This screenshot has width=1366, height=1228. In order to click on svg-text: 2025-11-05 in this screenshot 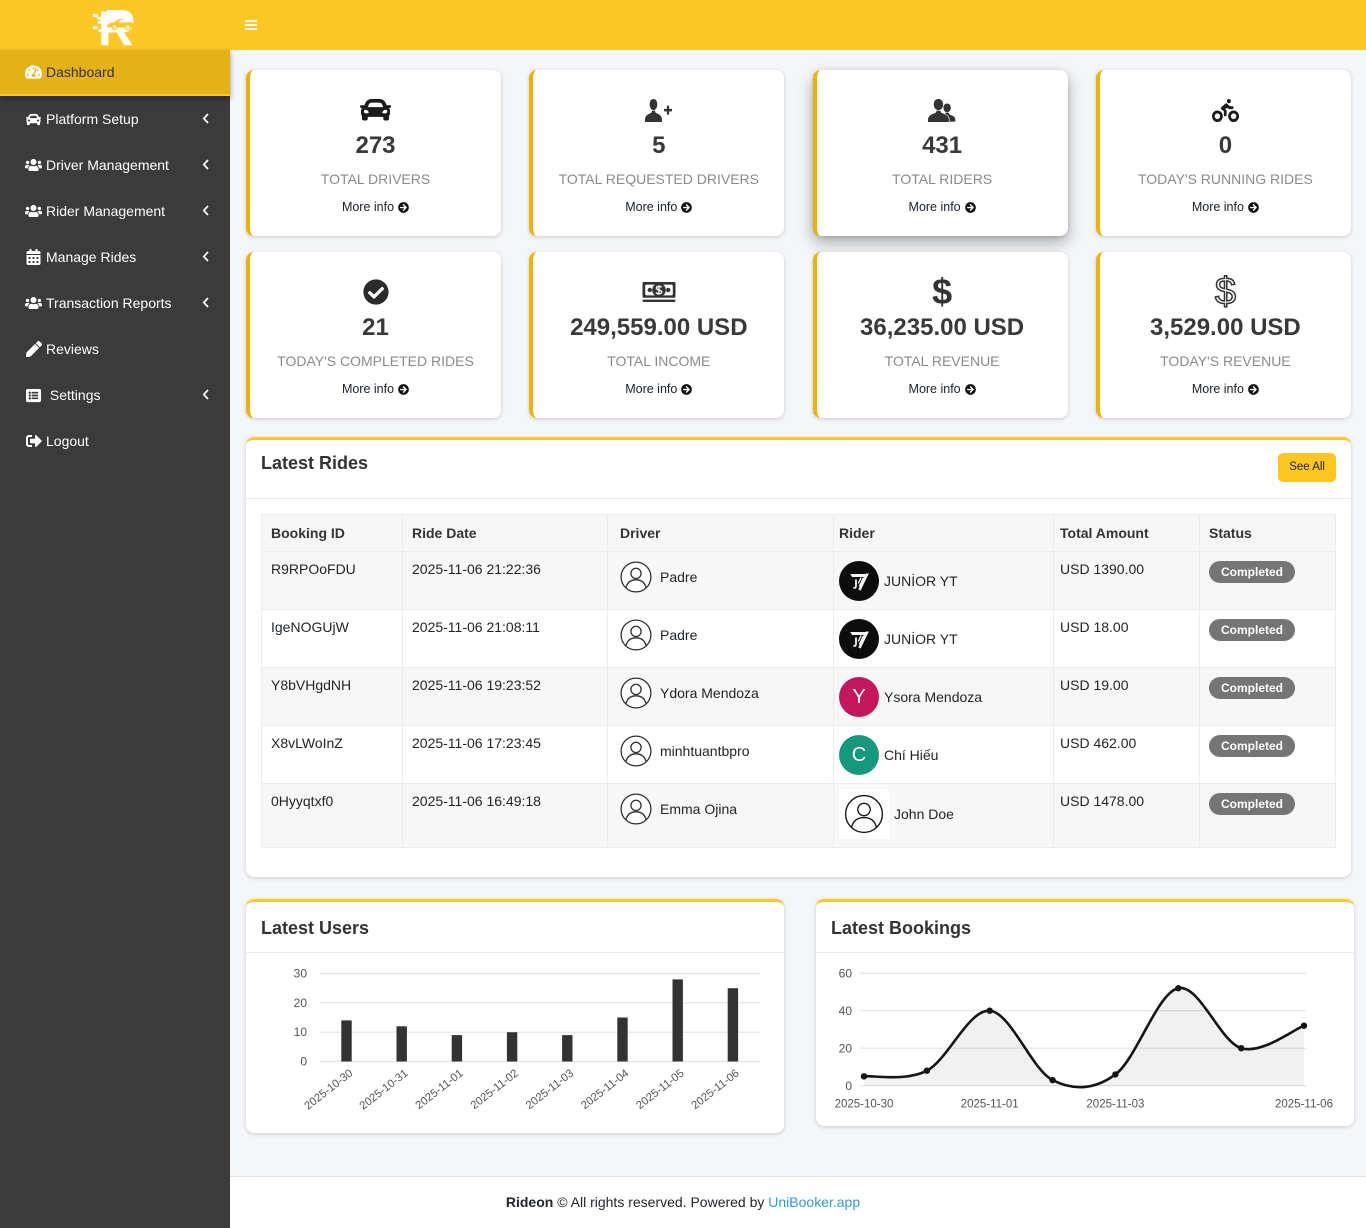, I will do `click(660, 1089)`.